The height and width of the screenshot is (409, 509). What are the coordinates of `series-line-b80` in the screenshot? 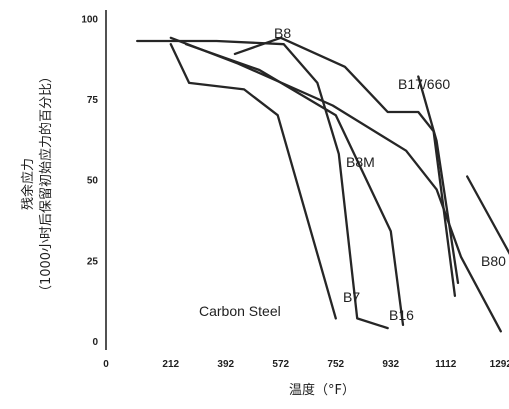 It's located at (487, 215).